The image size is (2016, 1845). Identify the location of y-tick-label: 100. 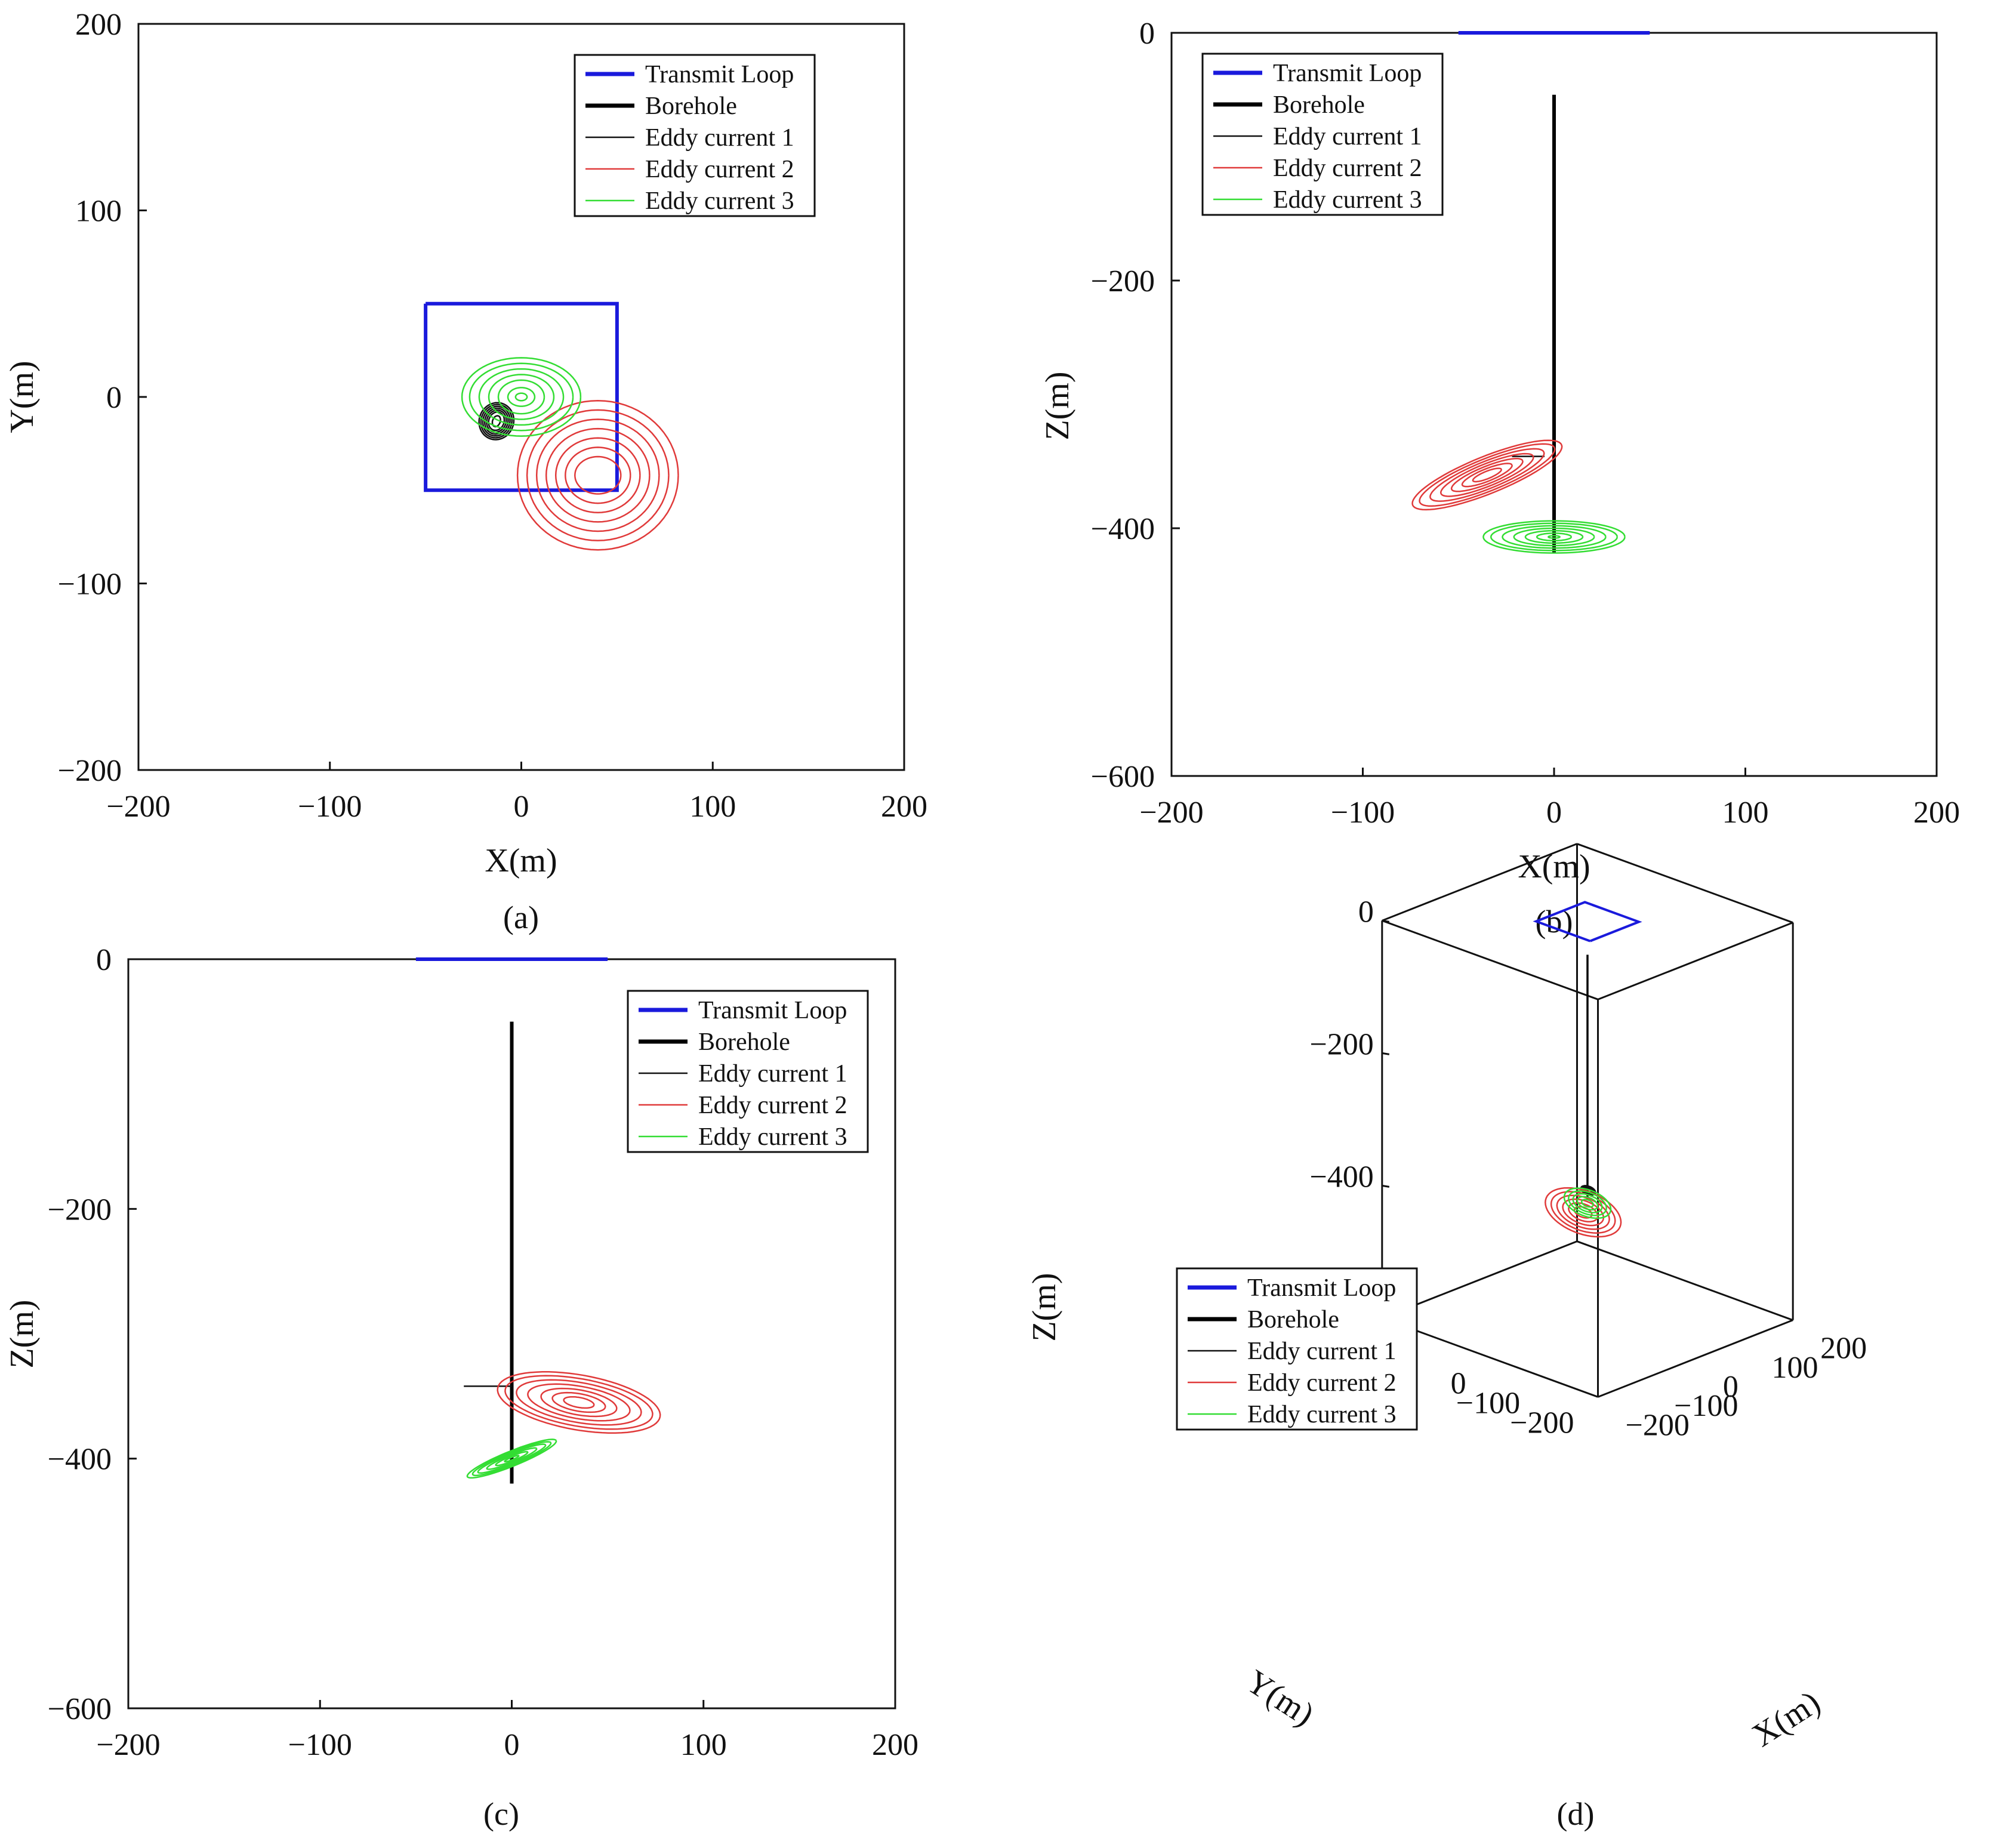
(98, 212).